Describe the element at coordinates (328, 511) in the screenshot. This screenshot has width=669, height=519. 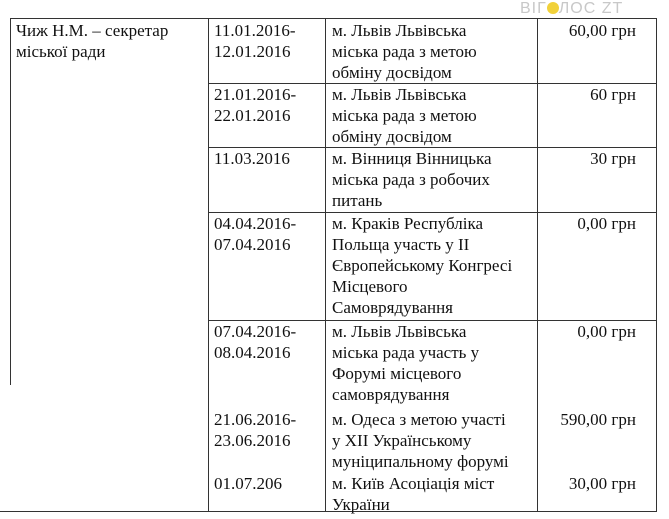
I see `table-border-bottom` at that location.